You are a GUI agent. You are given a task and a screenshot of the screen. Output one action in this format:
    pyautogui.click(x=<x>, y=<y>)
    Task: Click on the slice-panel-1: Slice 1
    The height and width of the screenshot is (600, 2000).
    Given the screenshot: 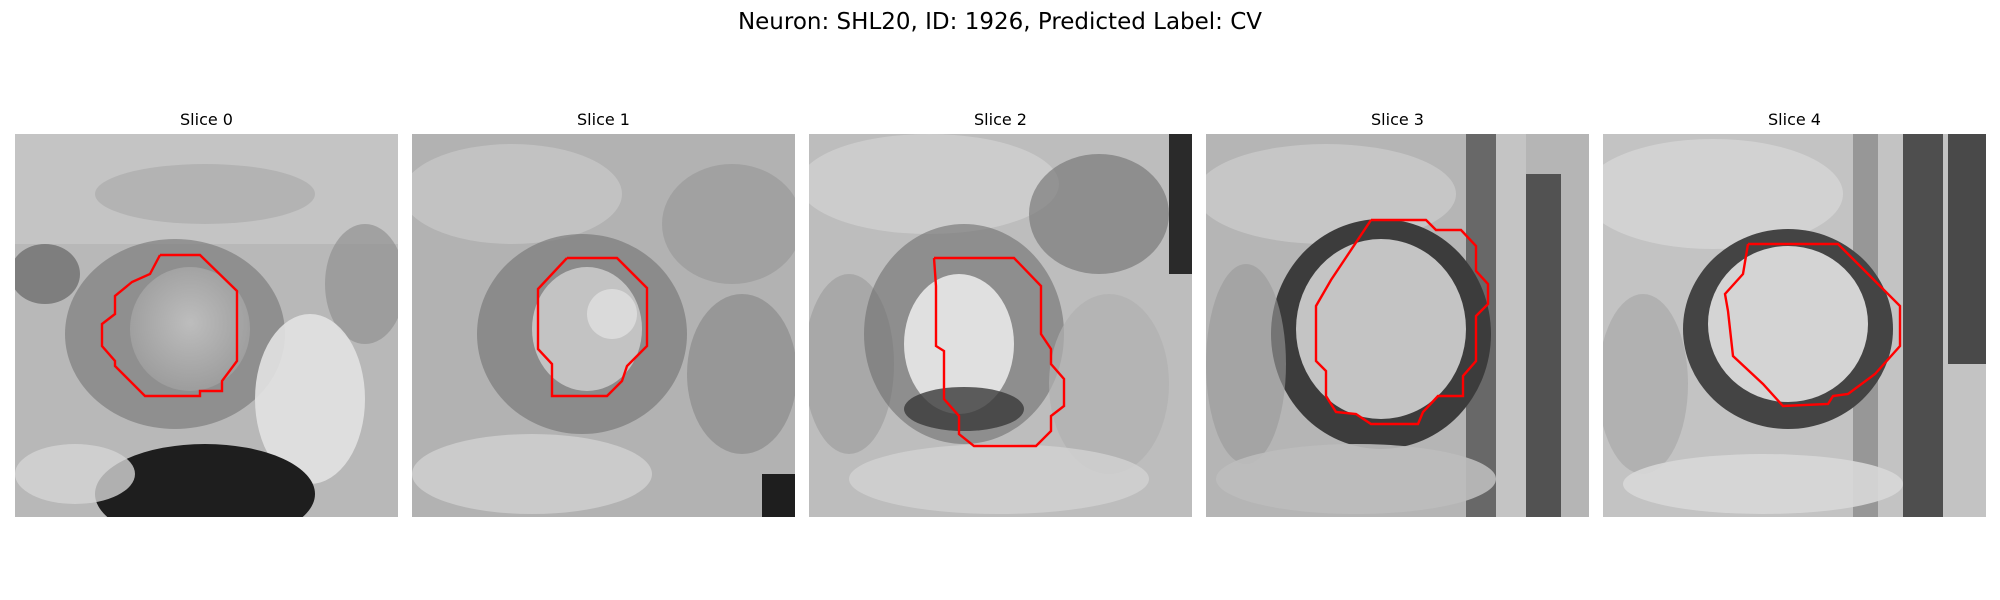 What is the action you would take?
    pyautogui.click(x=603, y=314)
    